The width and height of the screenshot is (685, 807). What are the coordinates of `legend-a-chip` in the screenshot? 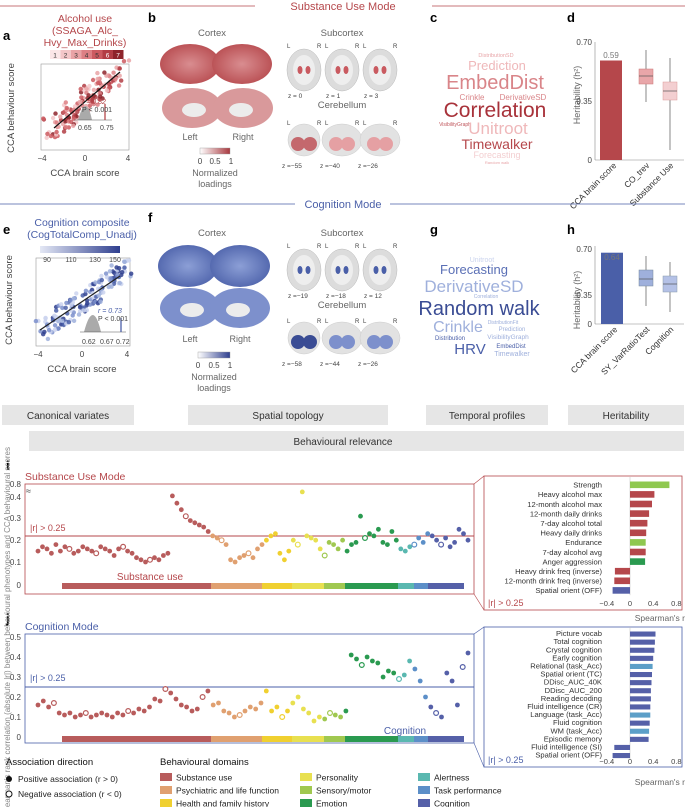 It's located at (107, 54).